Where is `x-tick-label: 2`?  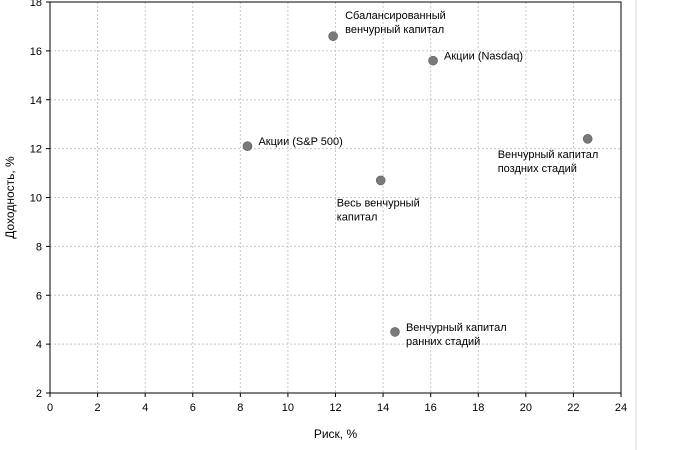 x-tick-label: 2 is located at coordinates (98, 408).